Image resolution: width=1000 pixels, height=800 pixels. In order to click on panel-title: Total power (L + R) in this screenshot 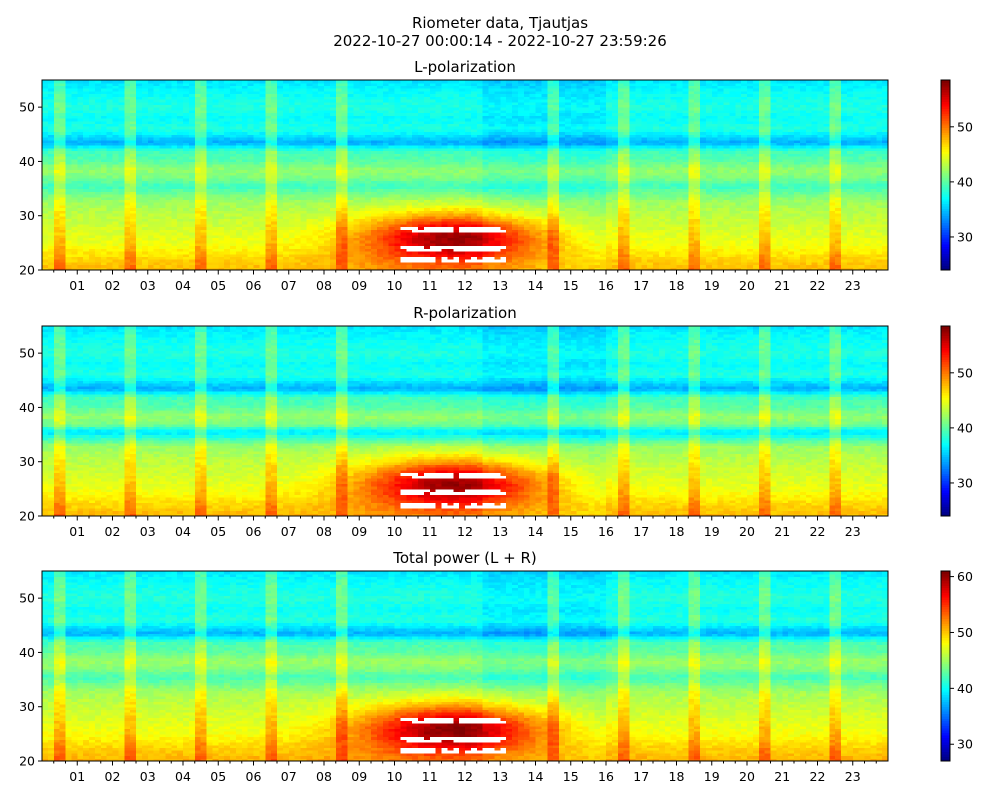, I will do `click(464, 558)`.